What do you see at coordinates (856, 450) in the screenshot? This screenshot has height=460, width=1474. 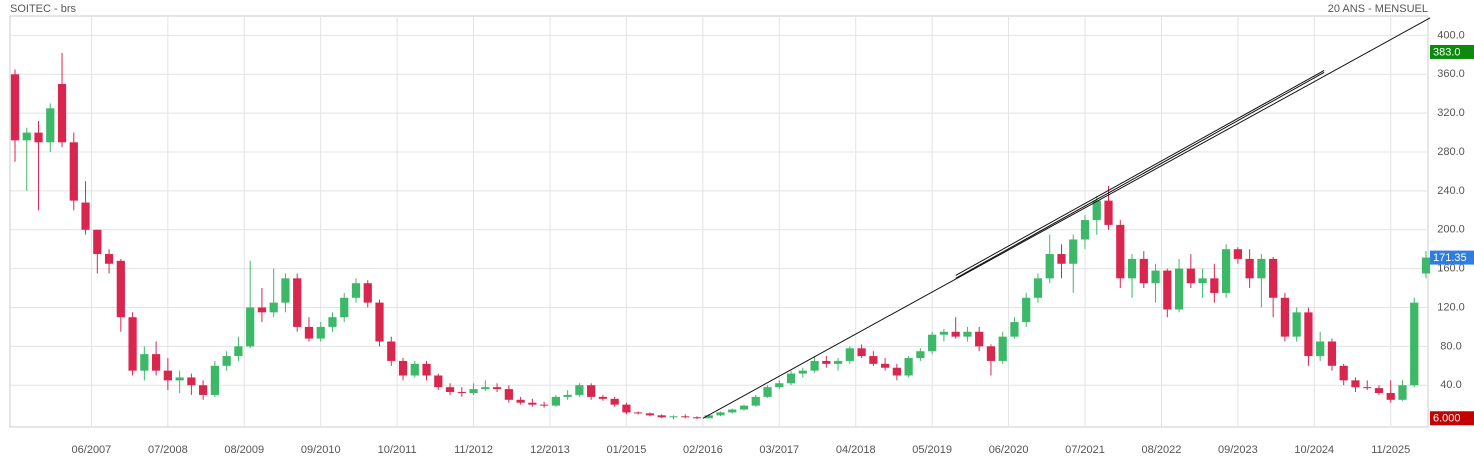 I see `x-tick-label: 04/2018` at bounding box center [856, 450].